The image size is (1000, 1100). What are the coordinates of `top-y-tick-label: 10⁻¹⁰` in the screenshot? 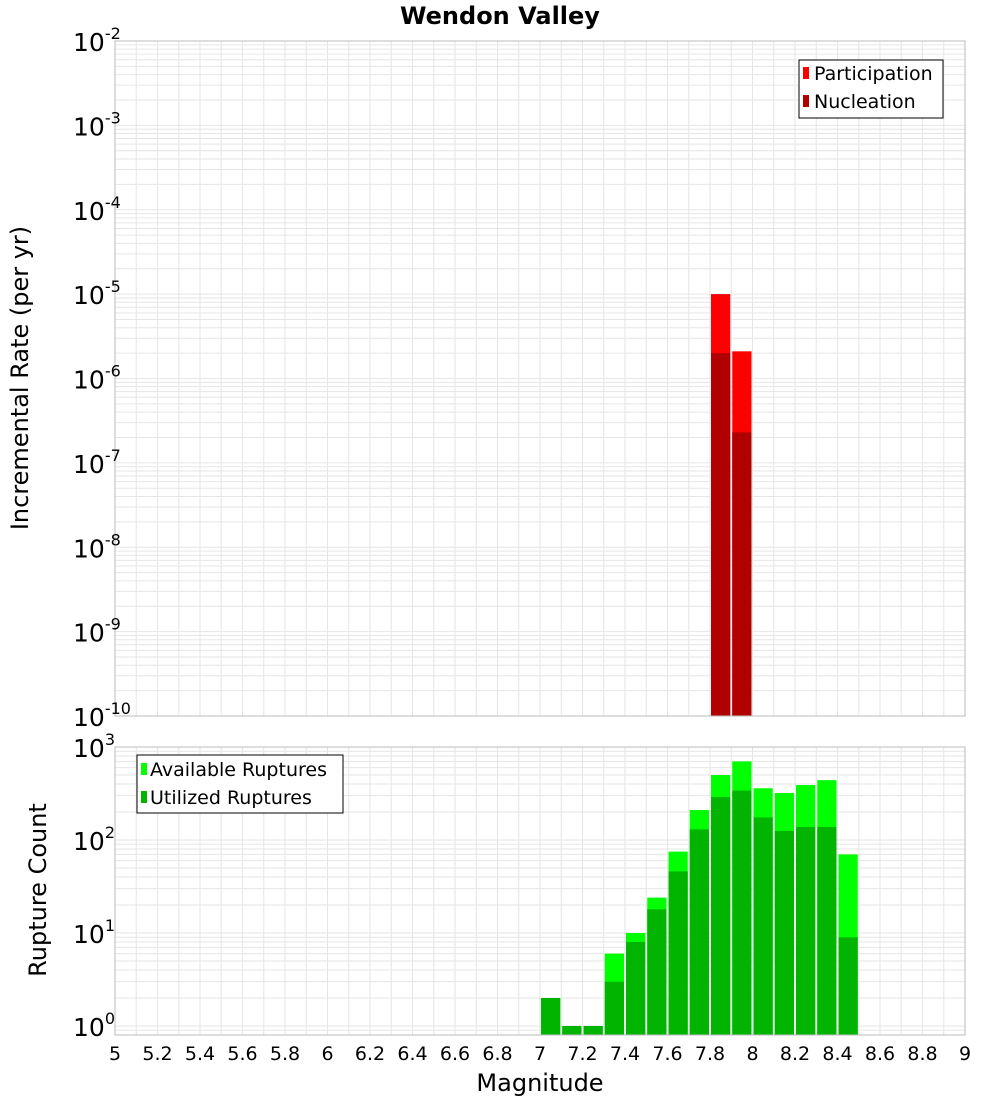 It's located at (102, 715).